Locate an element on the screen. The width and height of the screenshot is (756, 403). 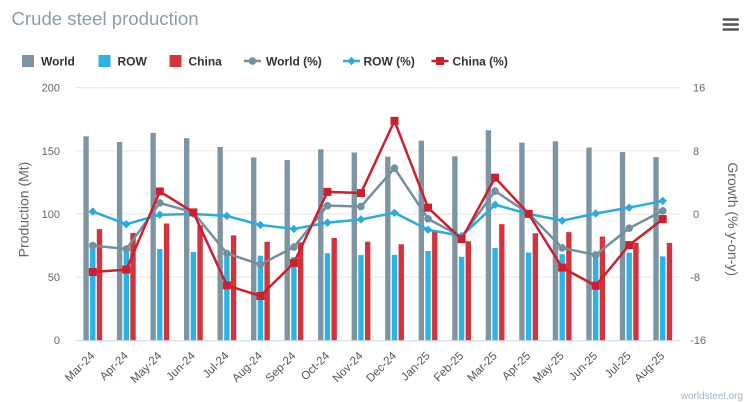
svg-text: 200 is located at coordinates (51, 89).